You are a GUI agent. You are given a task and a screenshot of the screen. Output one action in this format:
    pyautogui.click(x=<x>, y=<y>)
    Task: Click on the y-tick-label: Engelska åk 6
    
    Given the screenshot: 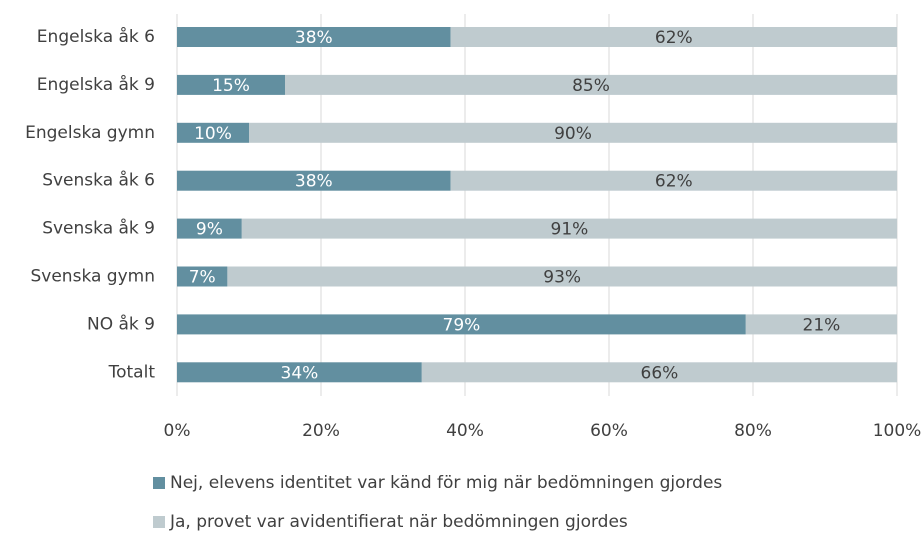 What is the action you would take?
    pyautogui.click(x=96, y=36)
    